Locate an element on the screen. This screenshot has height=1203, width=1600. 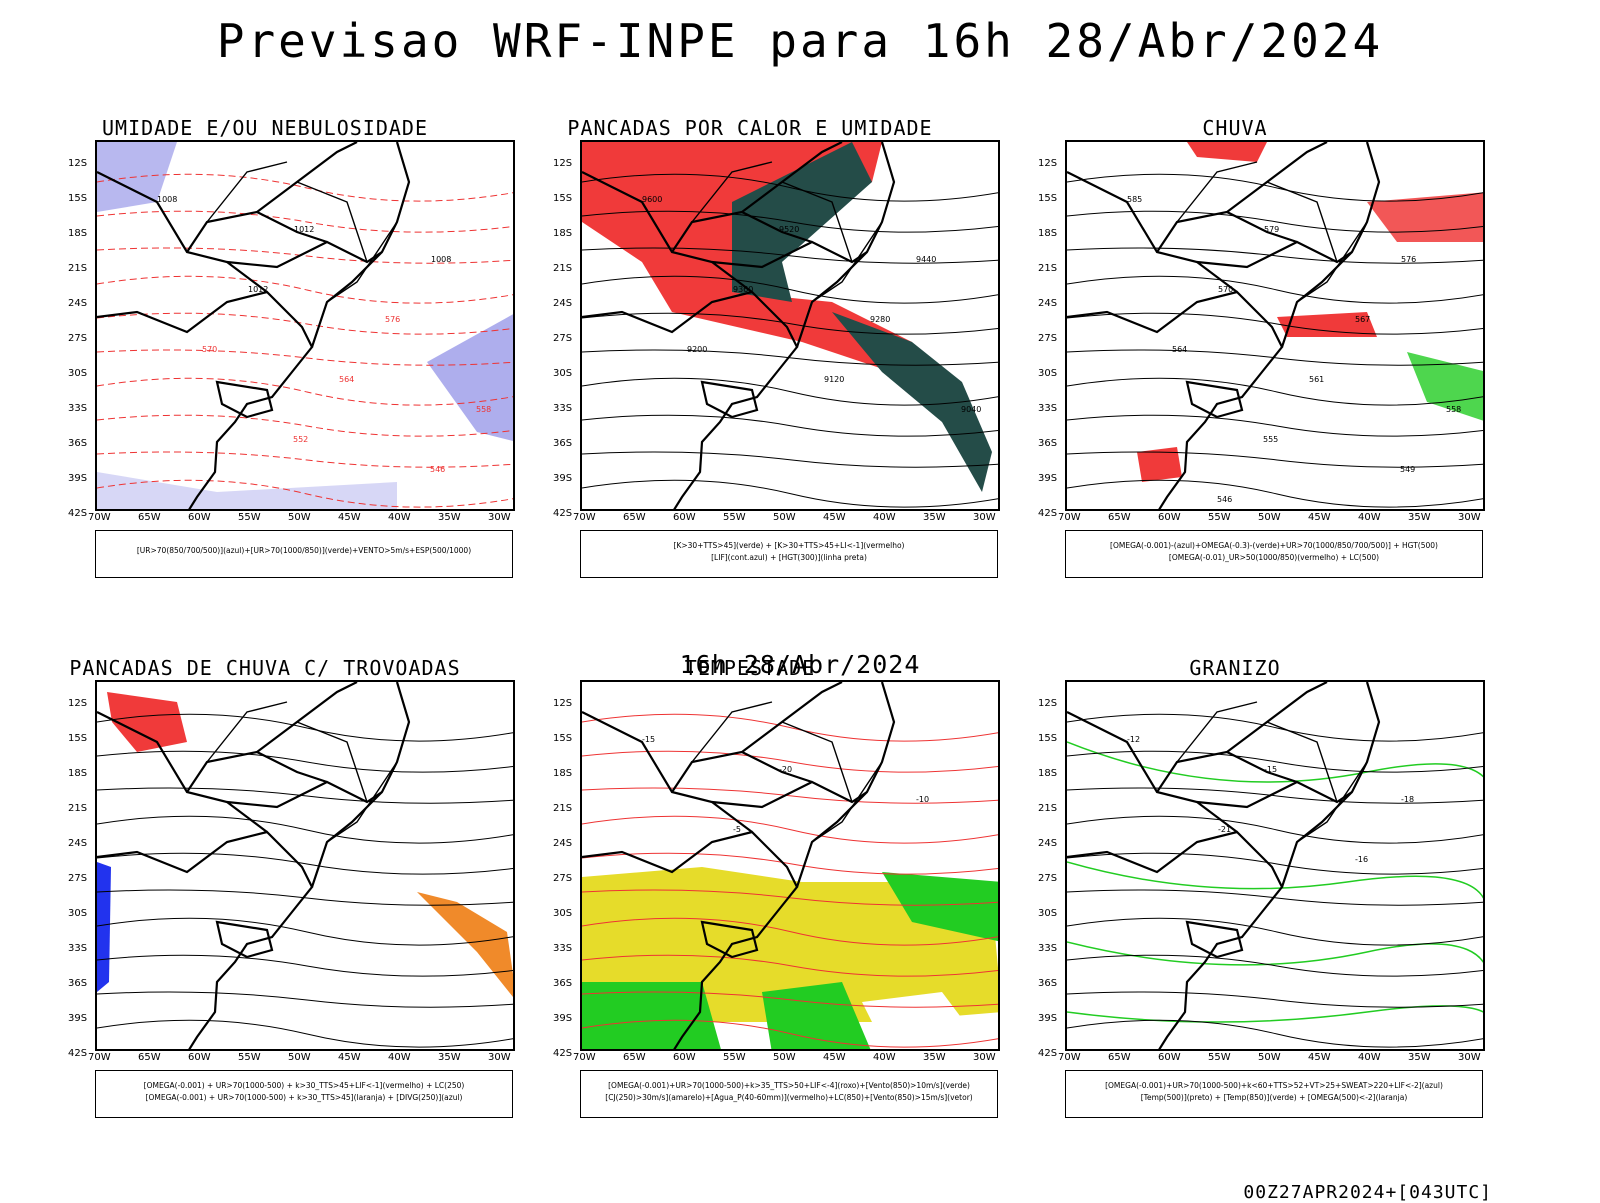
map-area is located at coordinates (305, 865).